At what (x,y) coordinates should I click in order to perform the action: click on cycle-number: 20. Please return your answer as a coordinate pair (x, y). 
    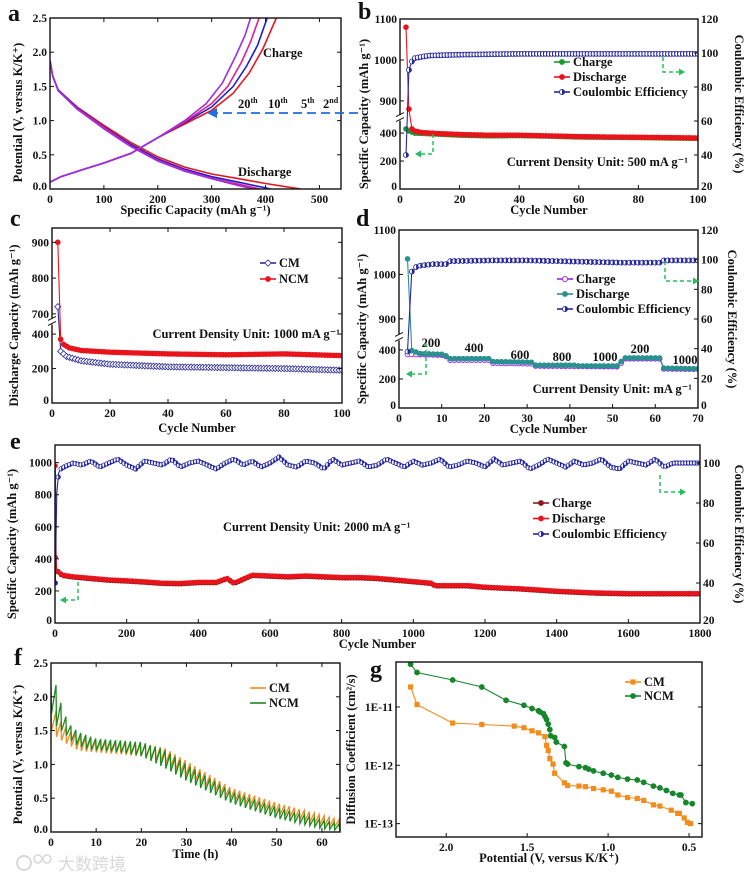
    Looking at the image, I should click on (244, 104).